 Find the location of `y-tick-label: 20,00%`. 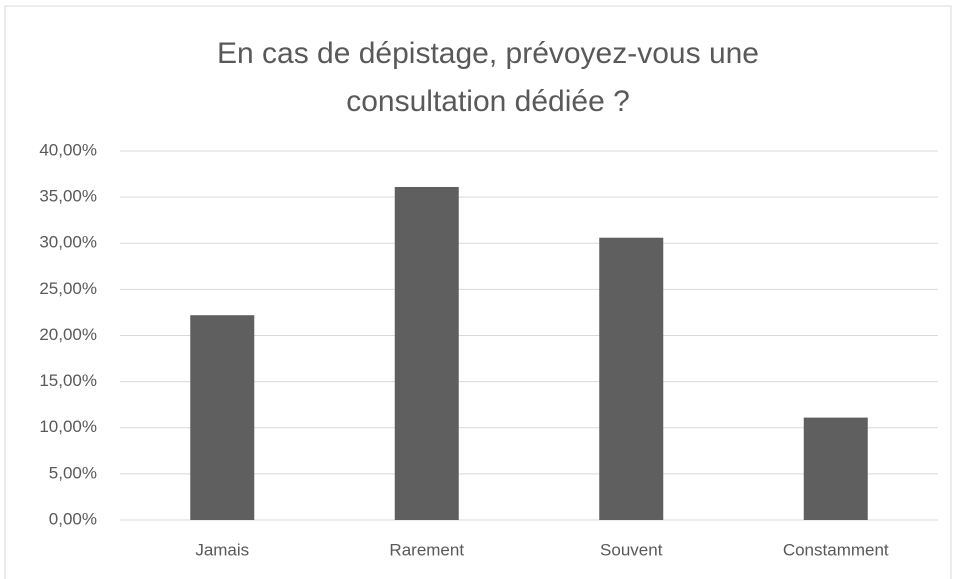

y-tick-label: 20,00% is located at coordinates (68, 334).